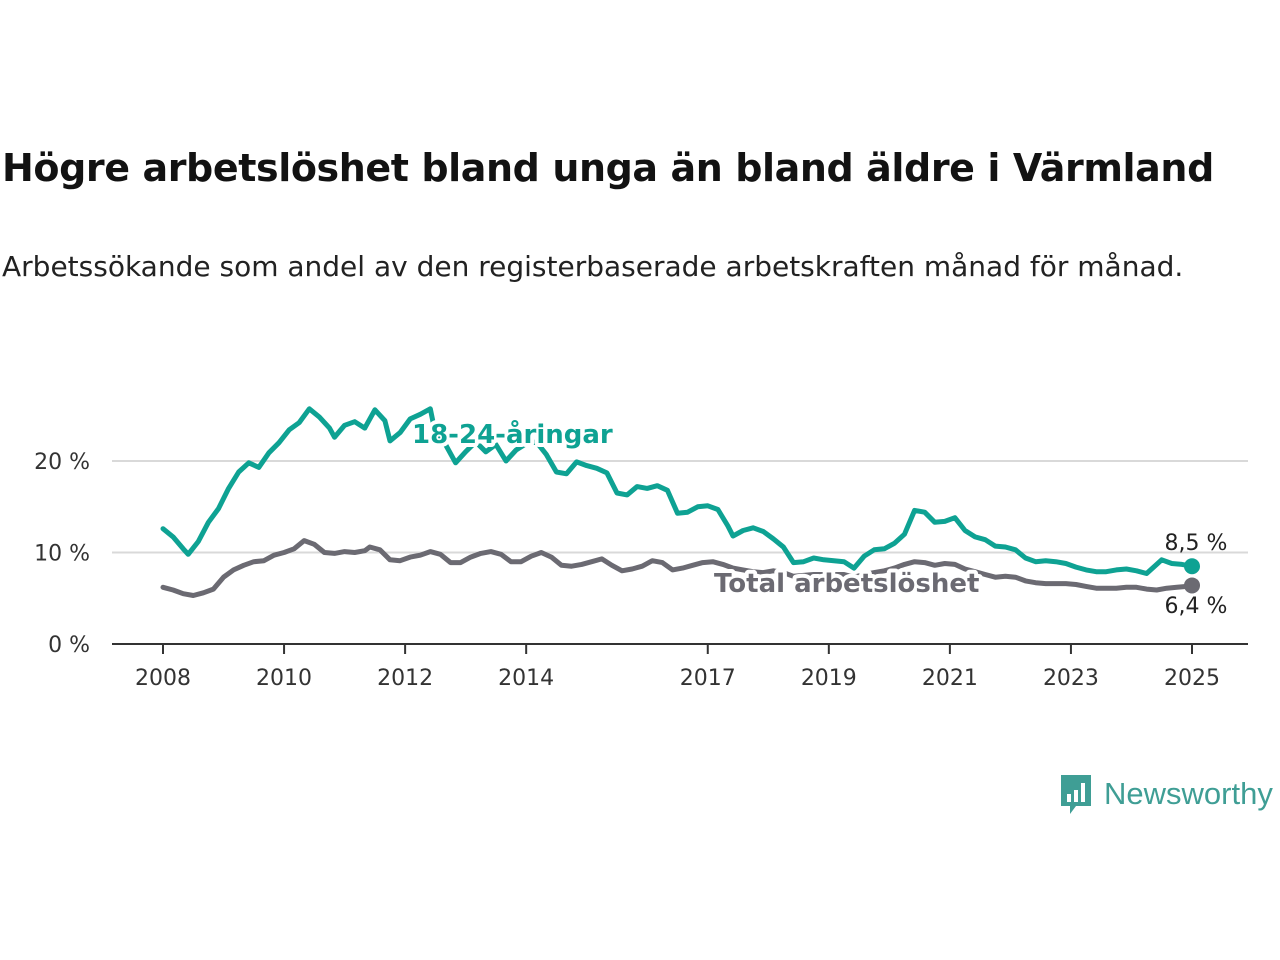  Describe the element at coordinates (1076, 794) in the screenshot. I see `bar-chart-speech-bubble-icon` at that location.